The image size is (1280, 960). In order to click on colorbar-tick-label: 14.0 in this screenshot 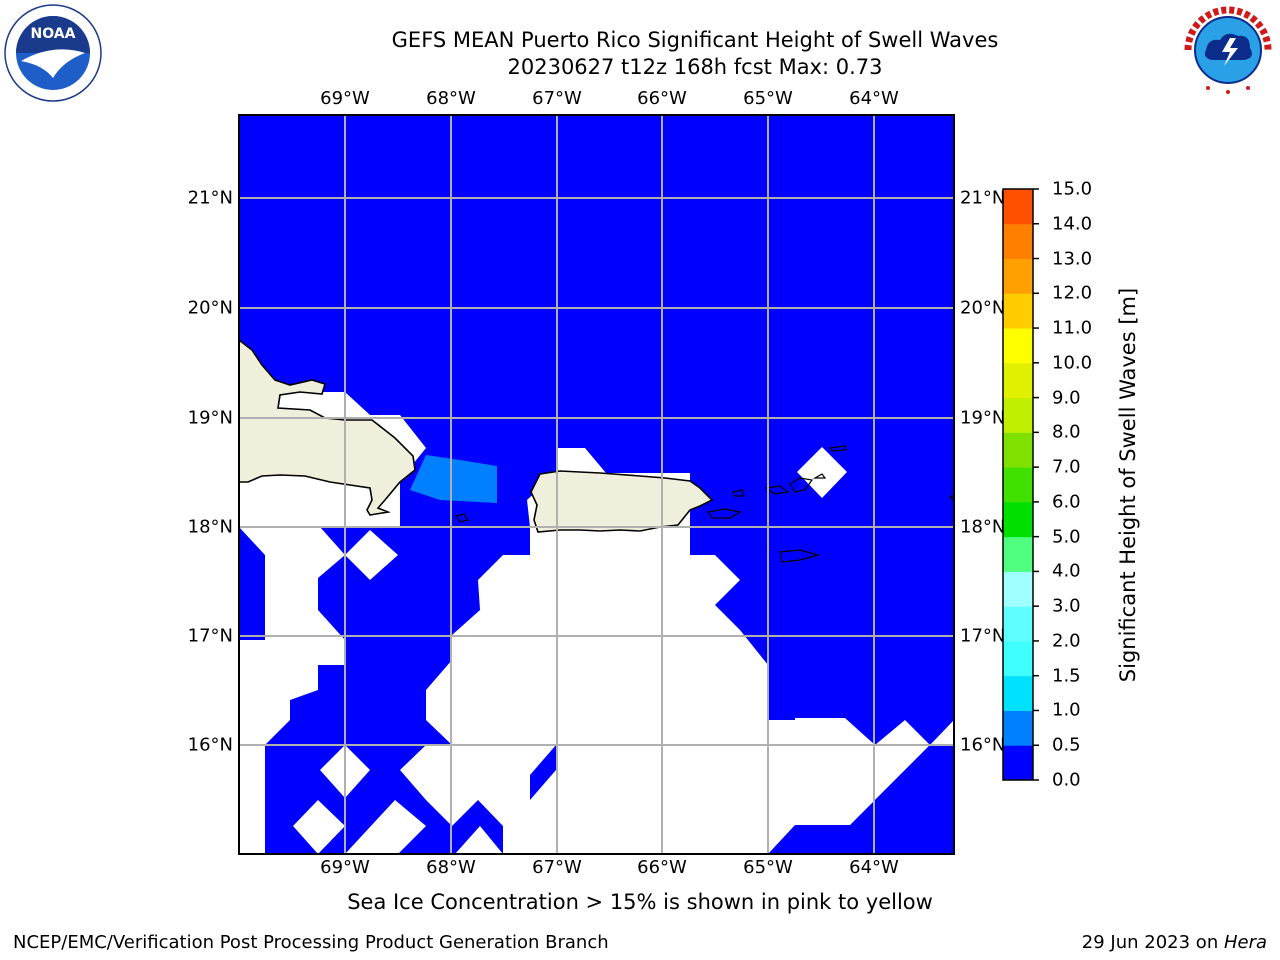, I will do `click(1072, 224)`.